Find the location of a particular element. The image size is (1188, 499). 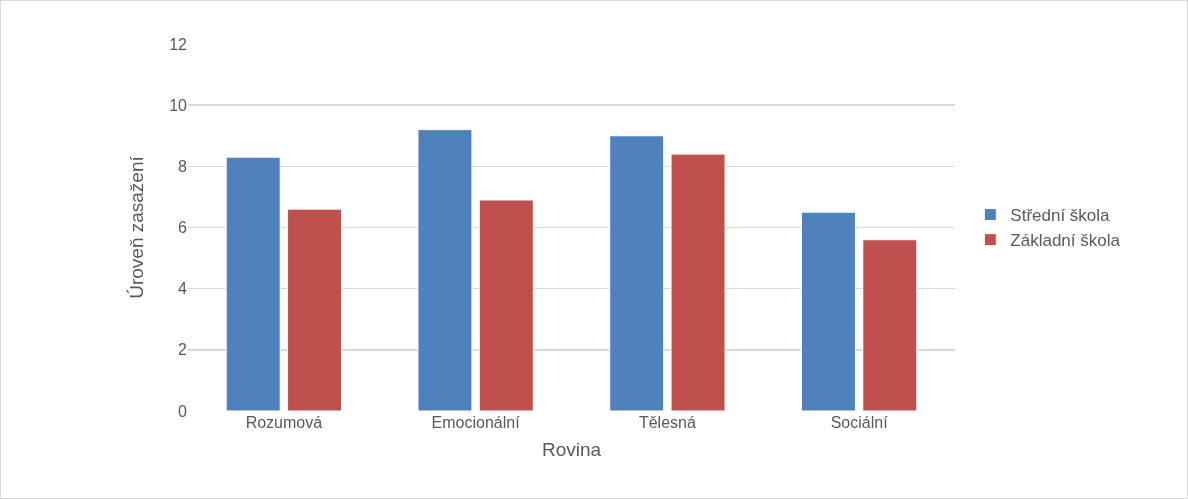

y-tick-label: 2 is located at coordinates (183, 350).